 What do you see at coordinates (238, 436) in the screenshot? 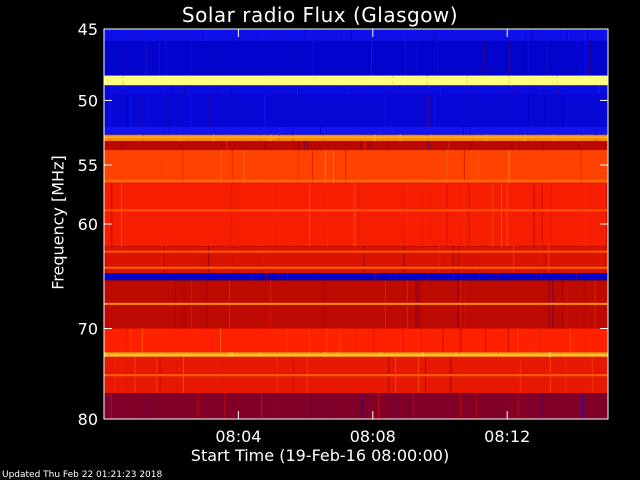
I see `x-tick-label: 08:04` at bounding box center [238, 436].